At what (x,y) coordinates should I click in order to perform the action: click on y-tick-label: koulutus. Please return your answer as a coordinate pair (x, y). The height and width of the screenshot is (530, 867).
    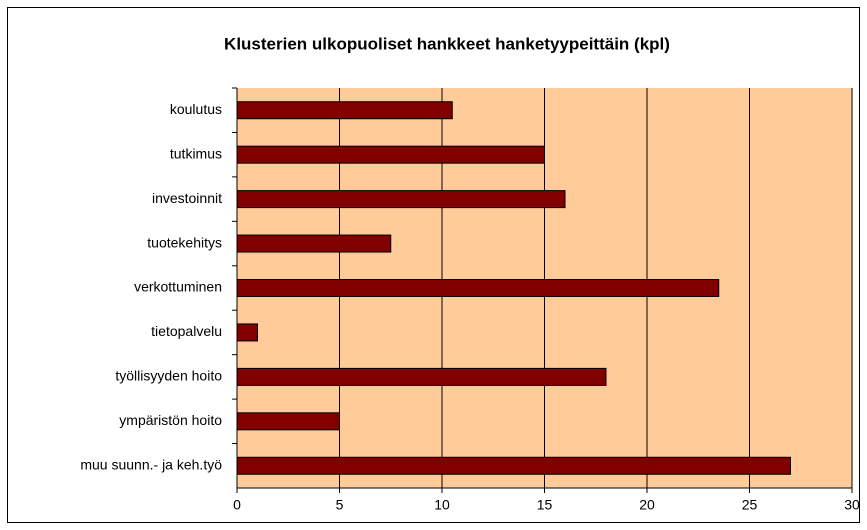
    Looking at the image, I should click on (196, 109).